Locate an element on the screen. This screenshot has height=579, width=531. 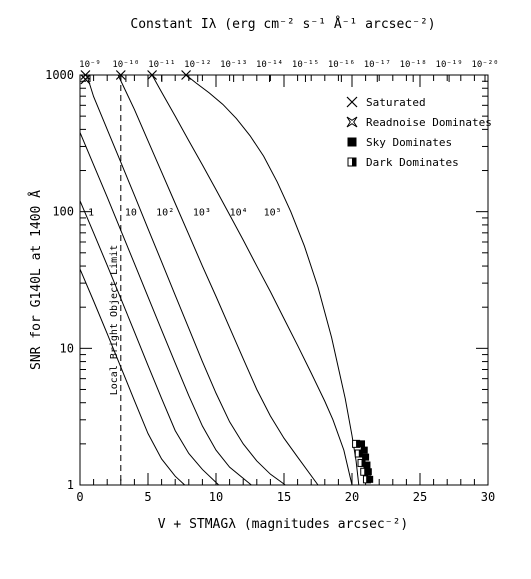
x-tick-label: 30 is located at coordinates (488, 497).